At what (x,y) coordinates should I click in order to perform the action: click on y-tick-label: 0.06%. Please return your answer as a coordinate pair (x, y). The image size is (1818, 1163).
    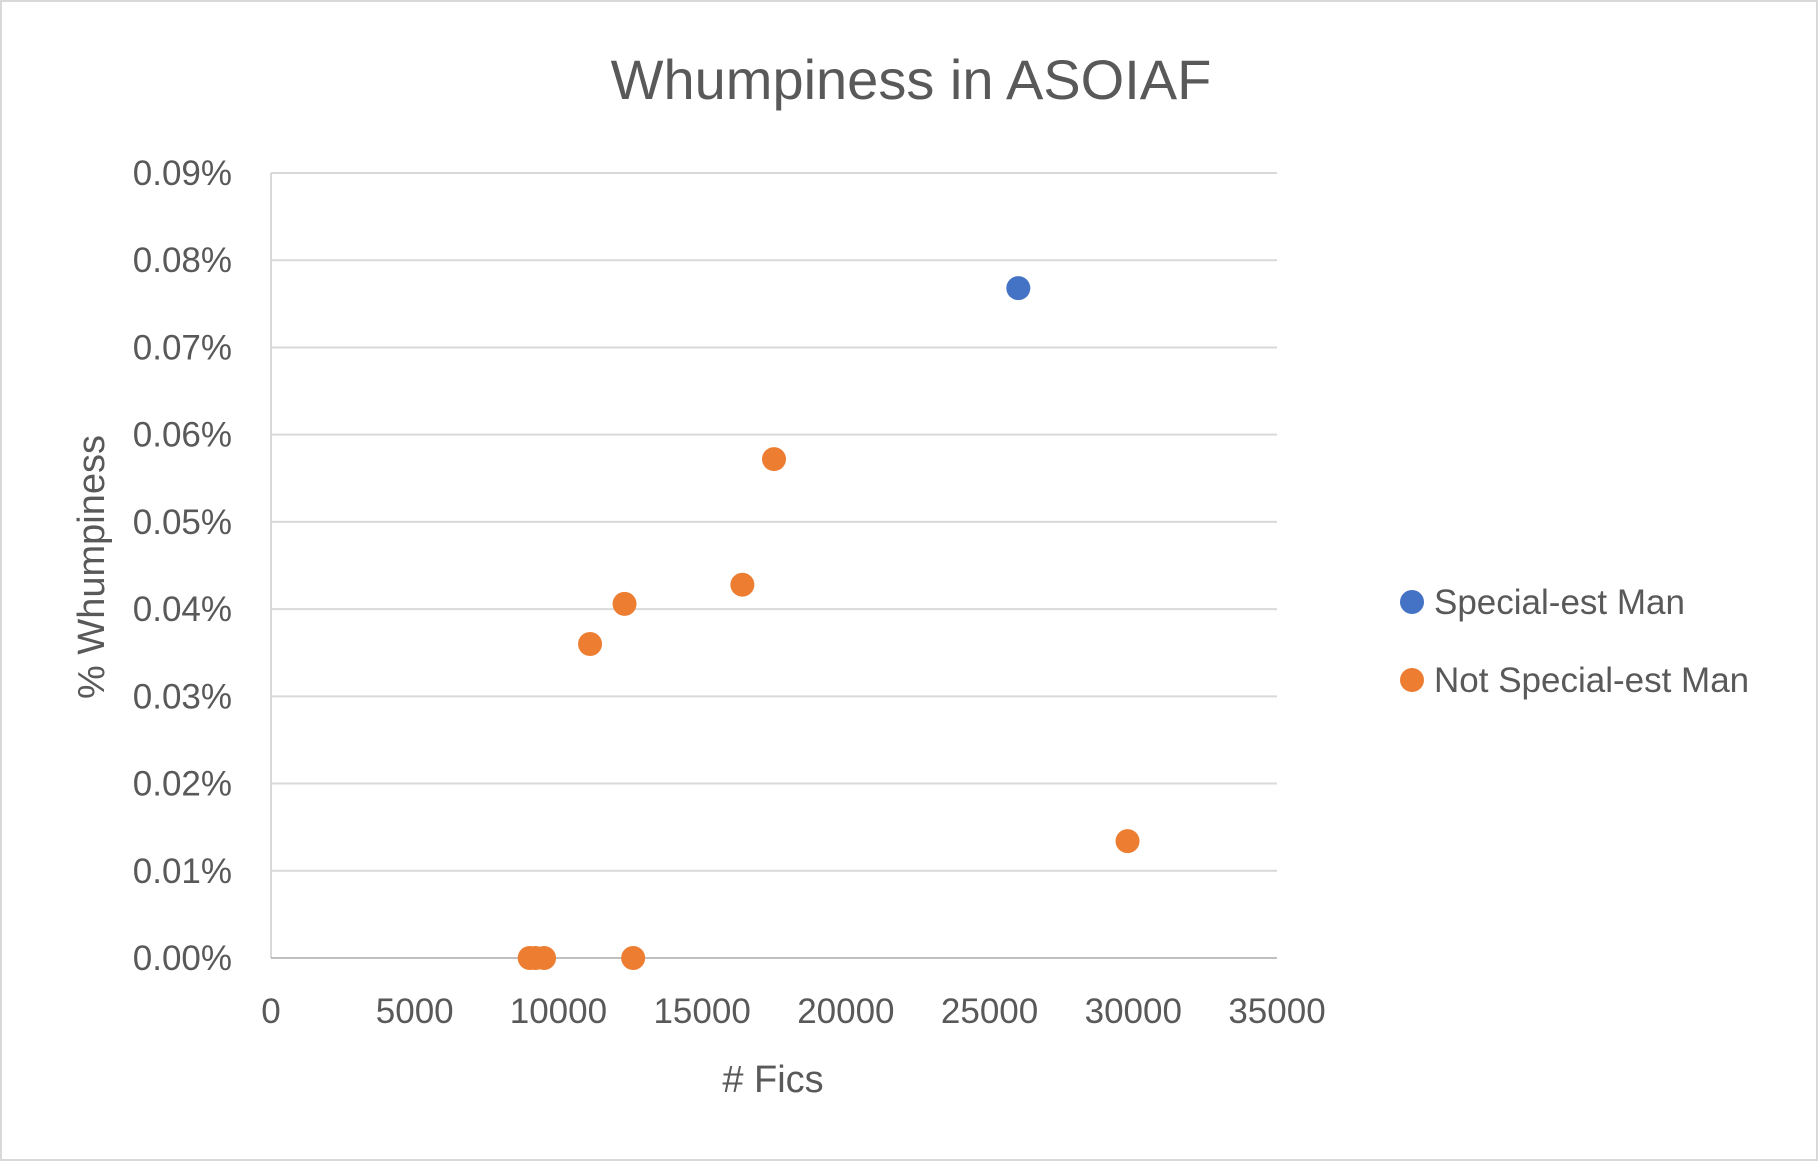
    Looking at the image, I should click on (182, 435).